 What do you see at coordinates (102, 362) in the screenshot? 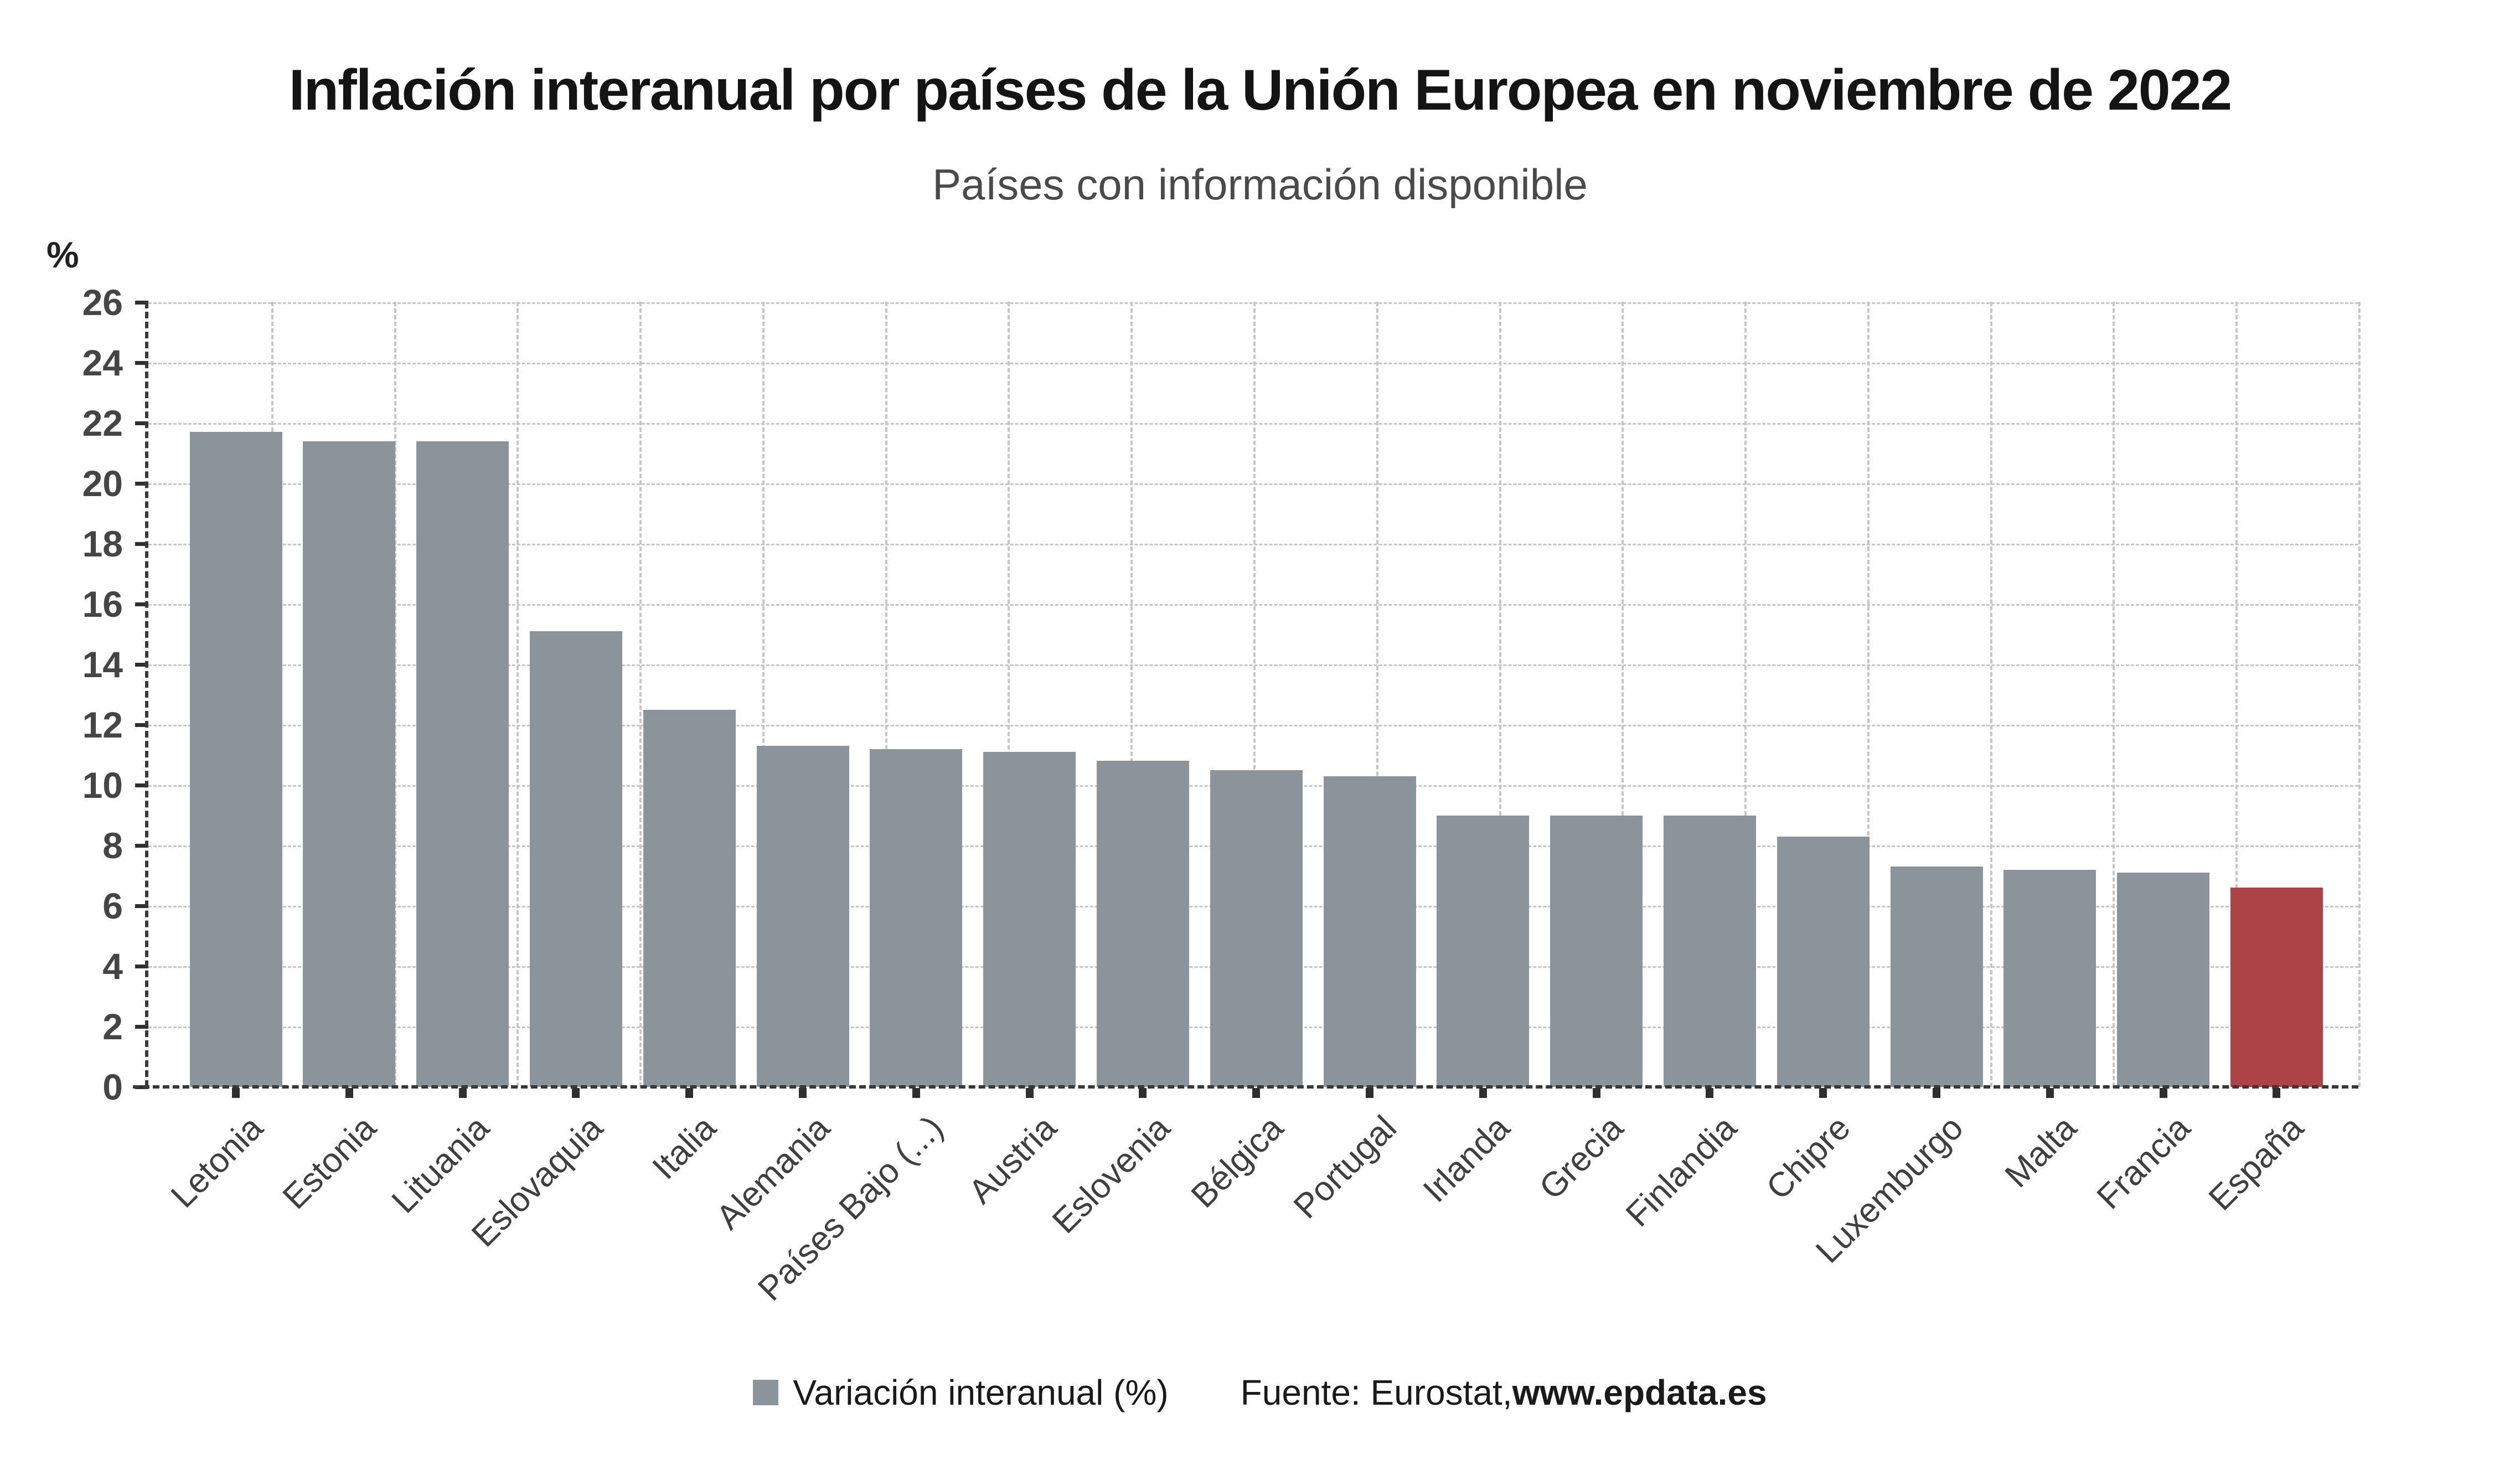
I see `y-tick-label: 24` at bounding box center [102, 362].